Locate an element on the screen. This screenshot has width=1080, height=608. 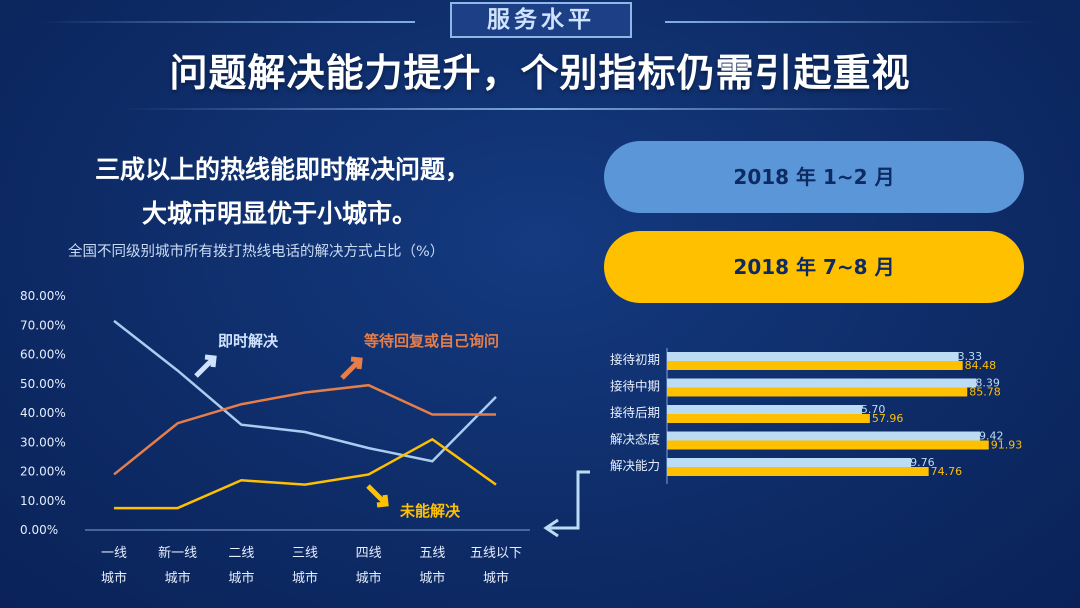
y-tick-label: 70.00% is located at coordinates (43, 325).